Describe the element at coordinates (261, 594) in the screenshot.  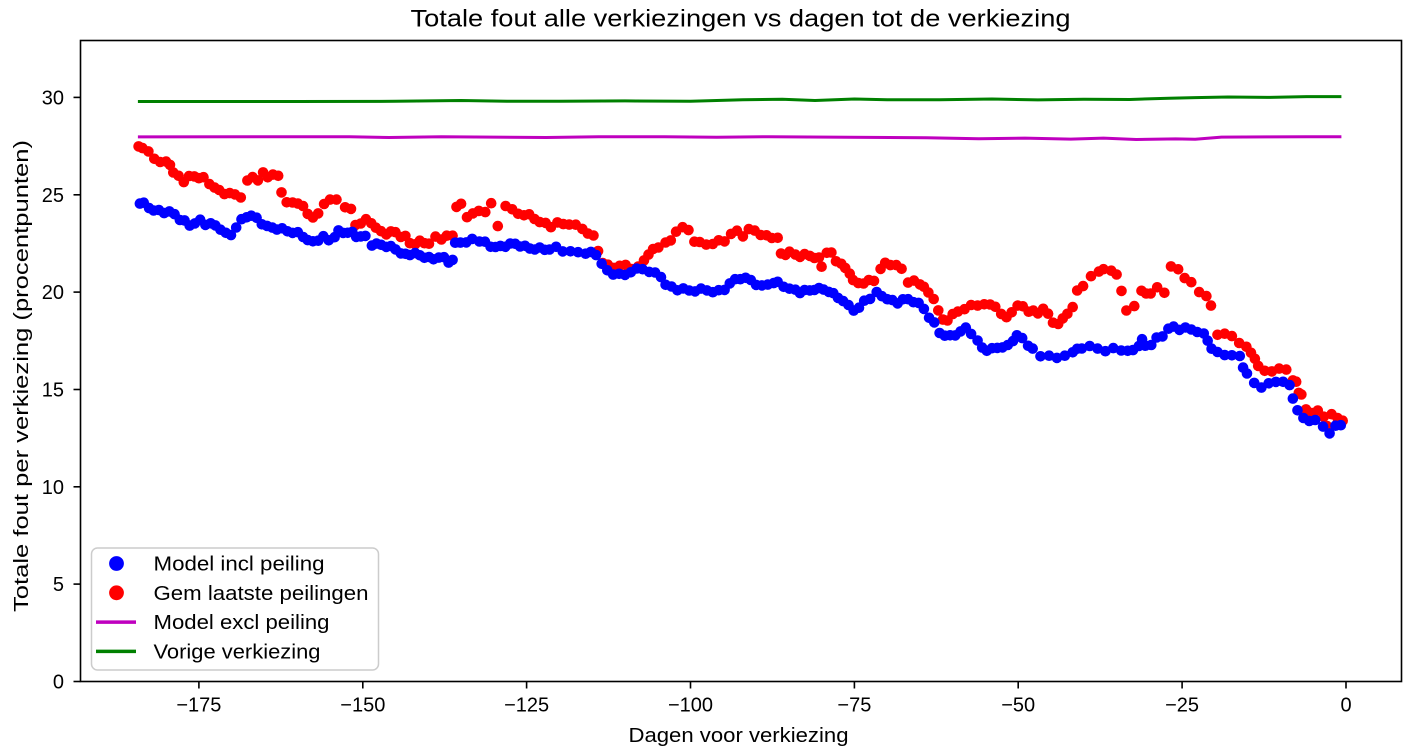
I see `svg-text: Gem laatste peilingen` at that location.